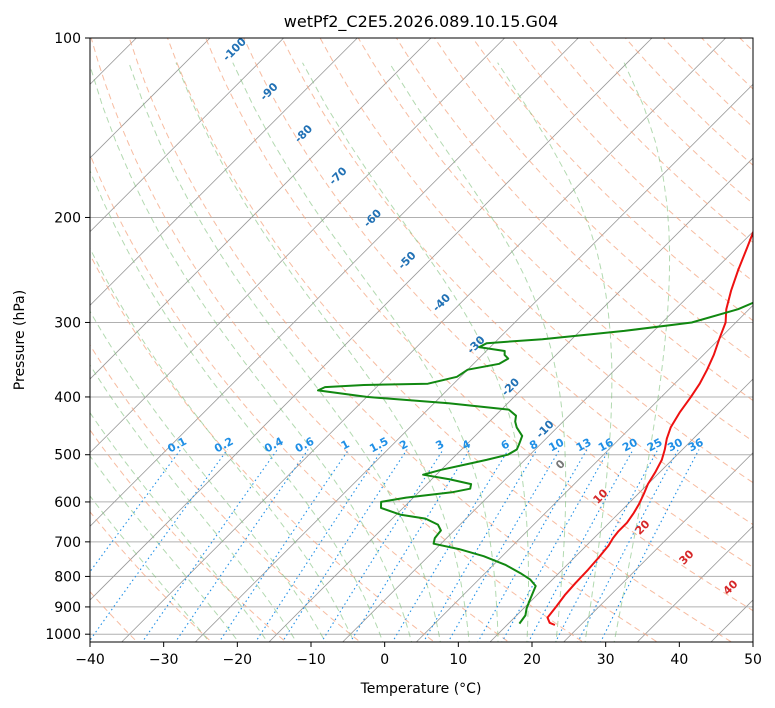 The width and height of the screenshot is (775, 708). What do you see at coordinates (655, 445) in the screenshot?
I see `mixing-ratio-label: 25` at bounding box center [655, 445].